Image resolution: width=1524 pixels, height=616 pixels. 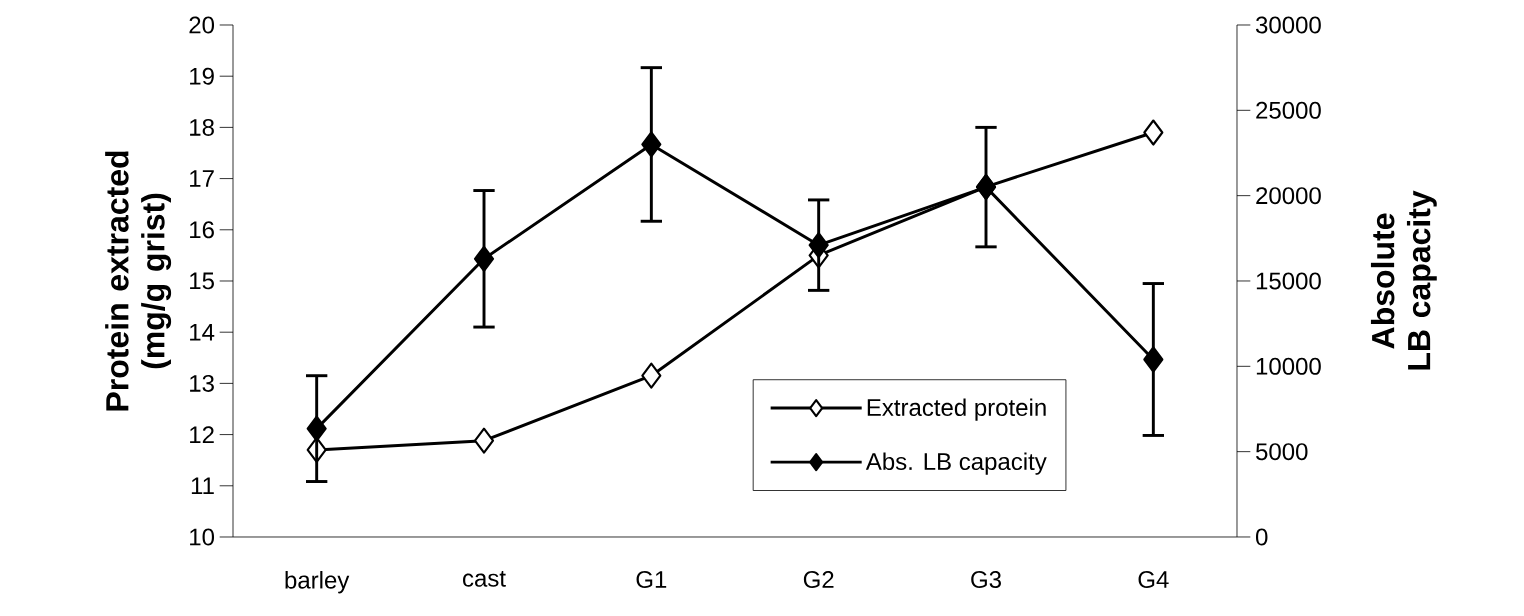 I want to click on y-tick-label: 10, so click(x=202, y=537).